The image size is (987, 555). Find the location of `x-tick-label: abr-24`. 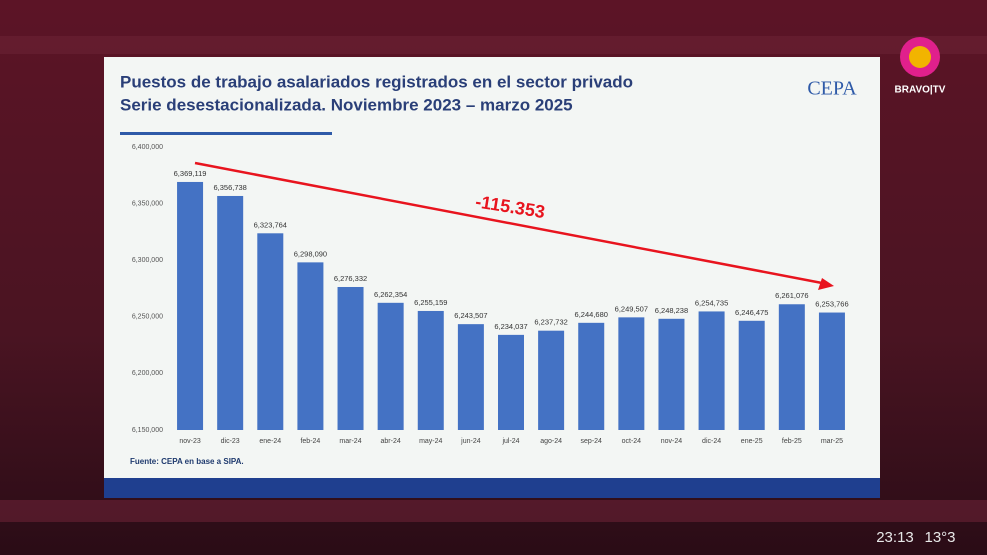

x-tick-label: abr-24 is located at coordinates (391, 441).